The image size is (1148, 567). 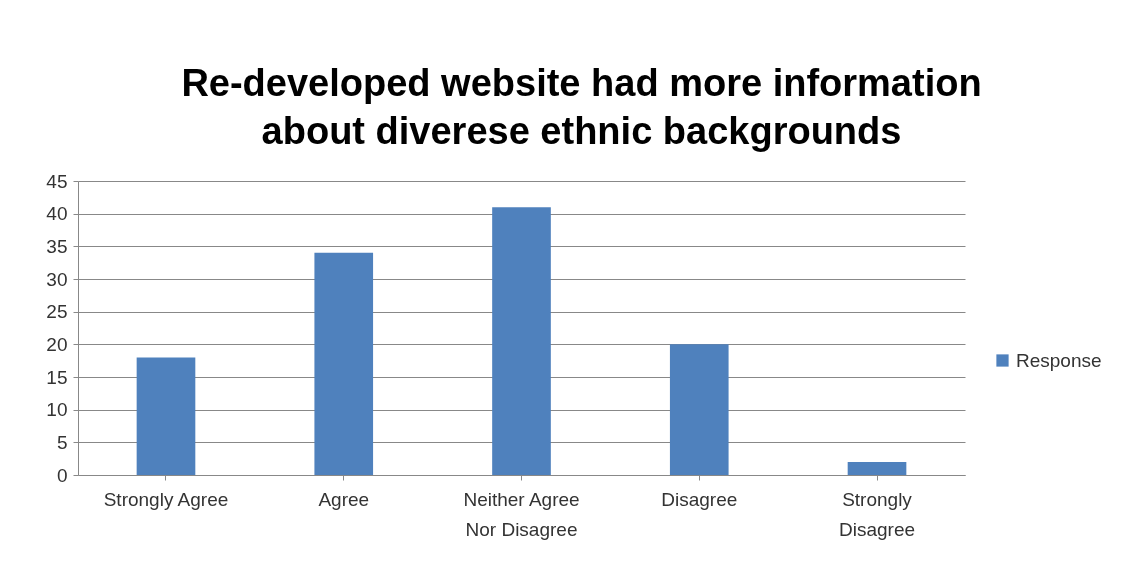 What do you see at coordinates (57, 181) in the screenshot?
I see `y-tick-label: 45` at bounding box center [57, 181].